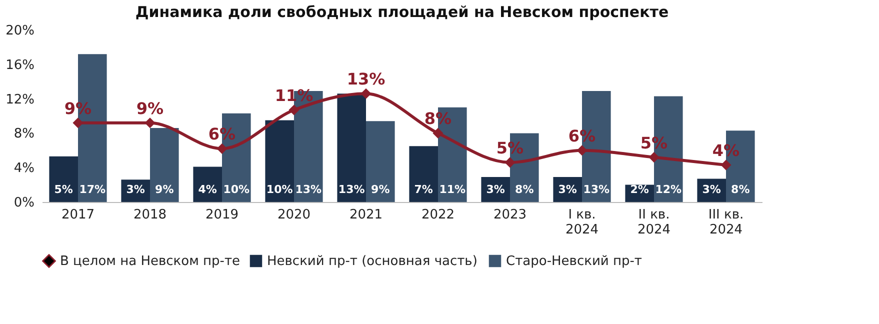 The height and width of the screenshot is (324, 879). Describe the element at coordinates (63, 189) in the screenshot. I see `data-label: 5%` at that location.